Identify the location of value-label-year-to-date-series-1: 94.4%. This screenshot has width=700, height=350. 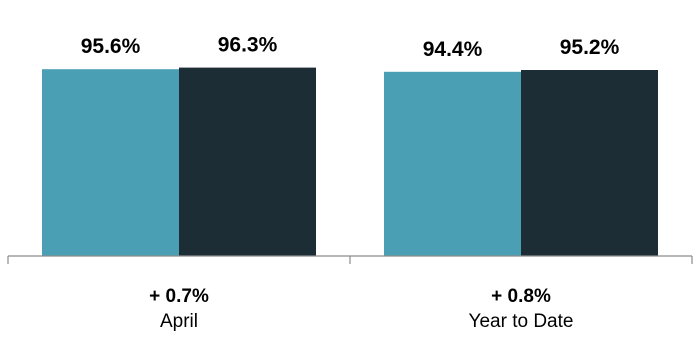
(453, 49).